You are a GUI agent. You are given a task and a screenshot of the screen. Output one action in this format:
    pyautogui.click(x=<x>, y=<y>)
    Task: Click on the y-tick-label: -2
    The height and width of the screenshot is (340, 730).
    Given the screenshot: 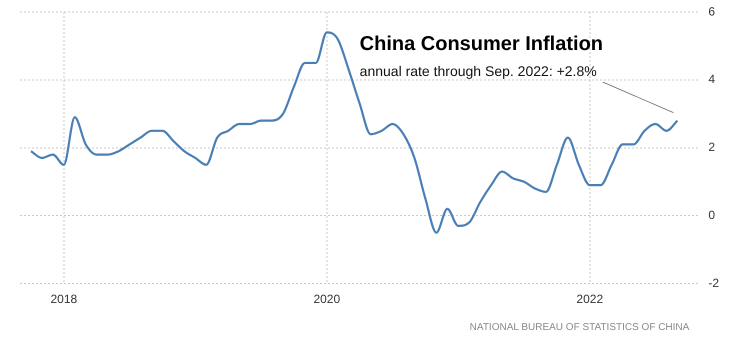 What is the action you would take?
    pyautogui.click(x=714, y=283)
    